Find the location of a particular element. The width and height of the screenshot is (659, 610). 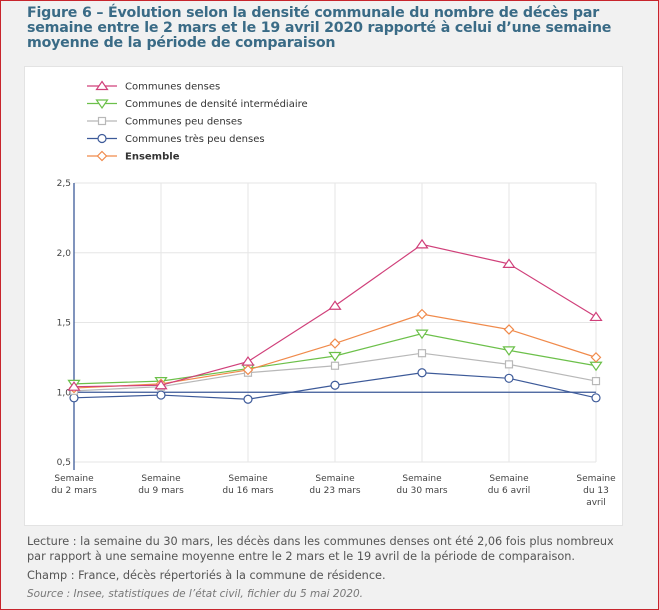

y-tick-label: 1,0 is located at coordinates (64, 393).